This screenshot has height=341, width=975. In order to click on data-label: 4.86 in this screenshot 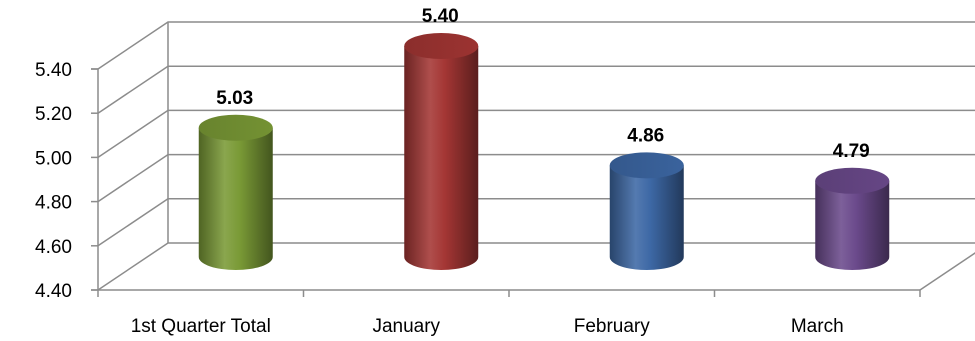, I will do `click(645, 135)`.